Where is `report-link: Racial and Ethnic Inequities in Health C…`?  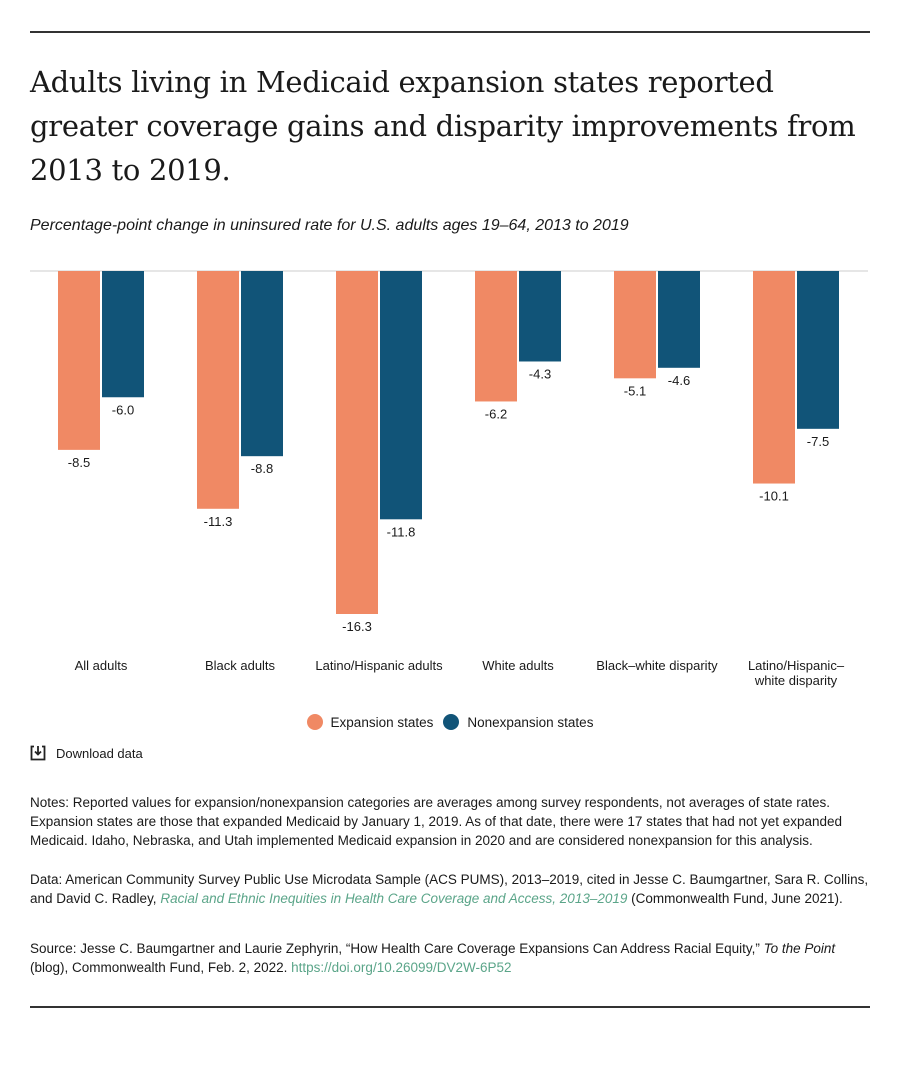
report-link: Racial and Ethnic Inequities in Health C… is located at coordinates (394, 898).